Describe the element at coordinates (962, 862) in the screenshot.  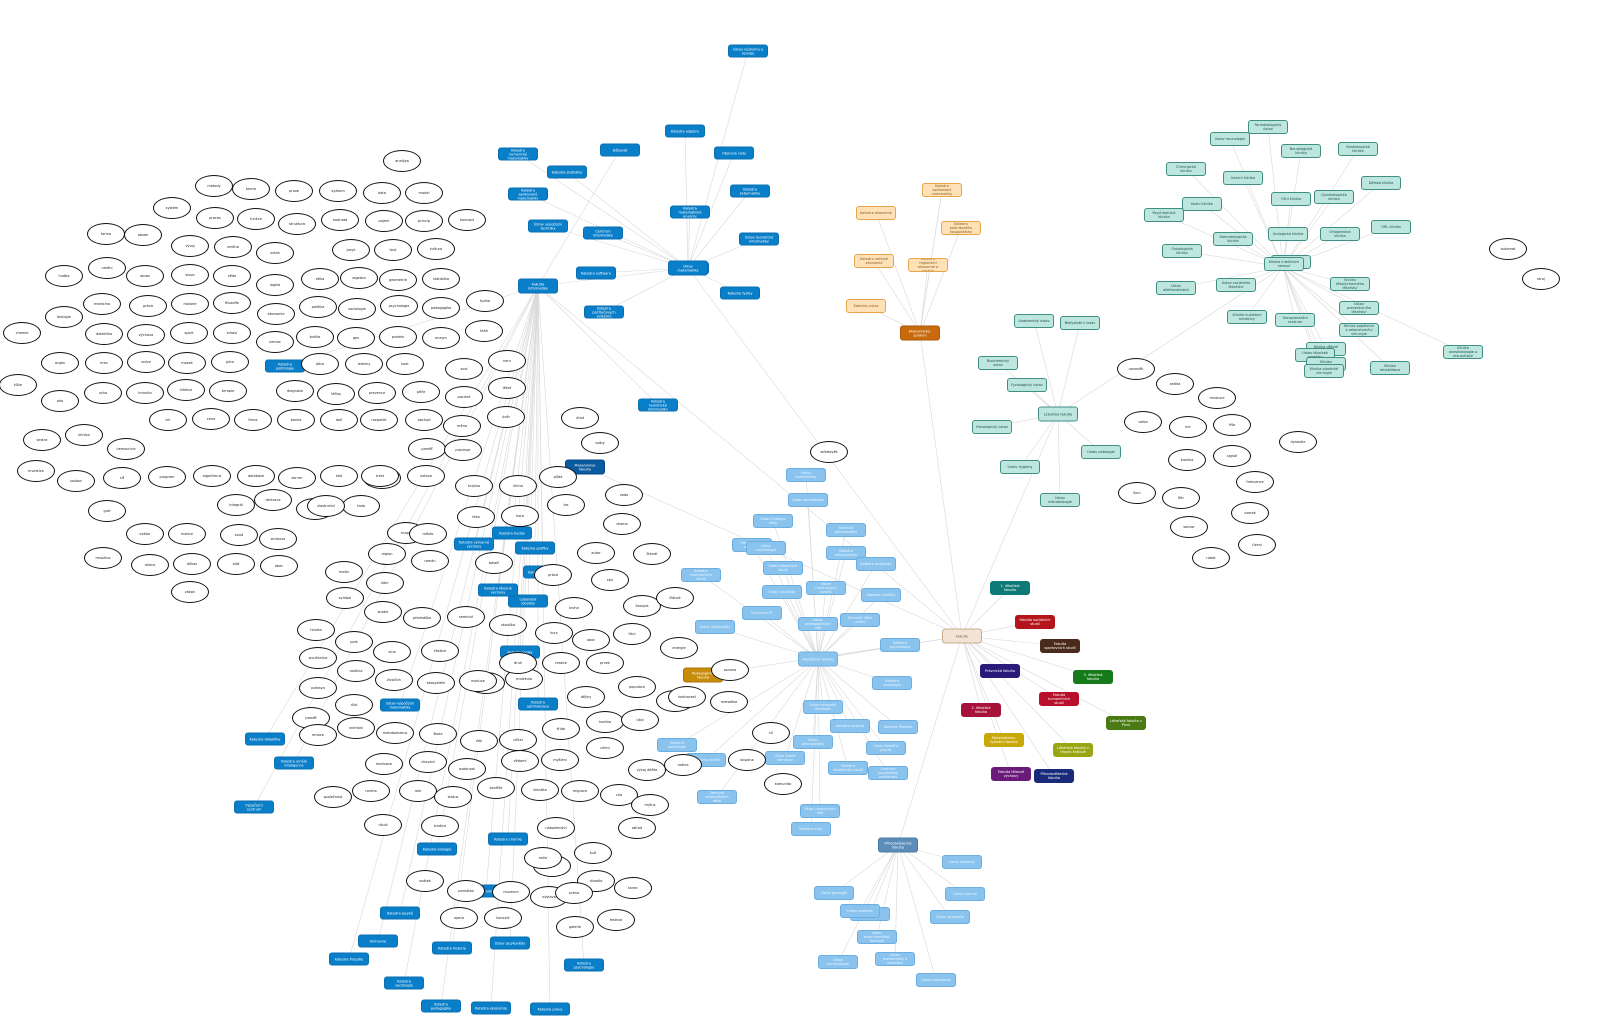
I see `topic-node: Ústav botaniky` at that location.